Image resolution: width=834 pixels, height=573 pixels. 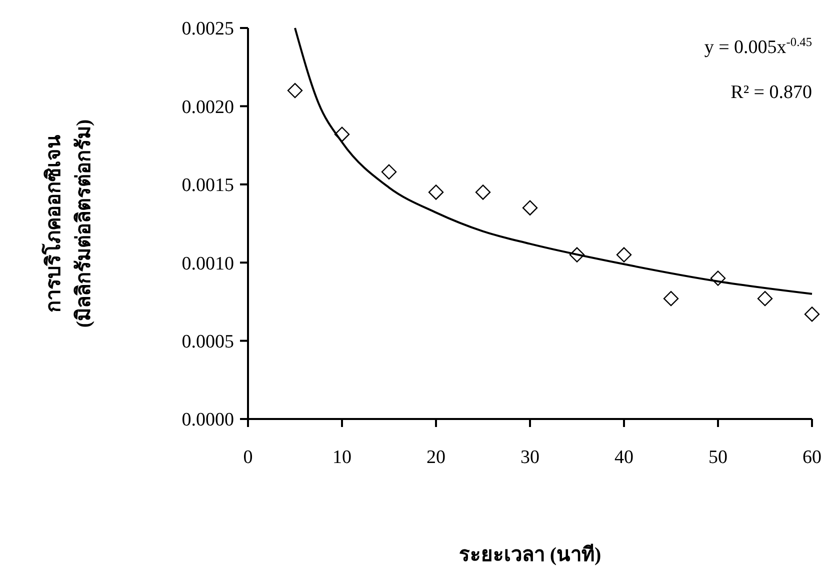 I want to click on x-tick-label: 20, so click(x=436, y=457).